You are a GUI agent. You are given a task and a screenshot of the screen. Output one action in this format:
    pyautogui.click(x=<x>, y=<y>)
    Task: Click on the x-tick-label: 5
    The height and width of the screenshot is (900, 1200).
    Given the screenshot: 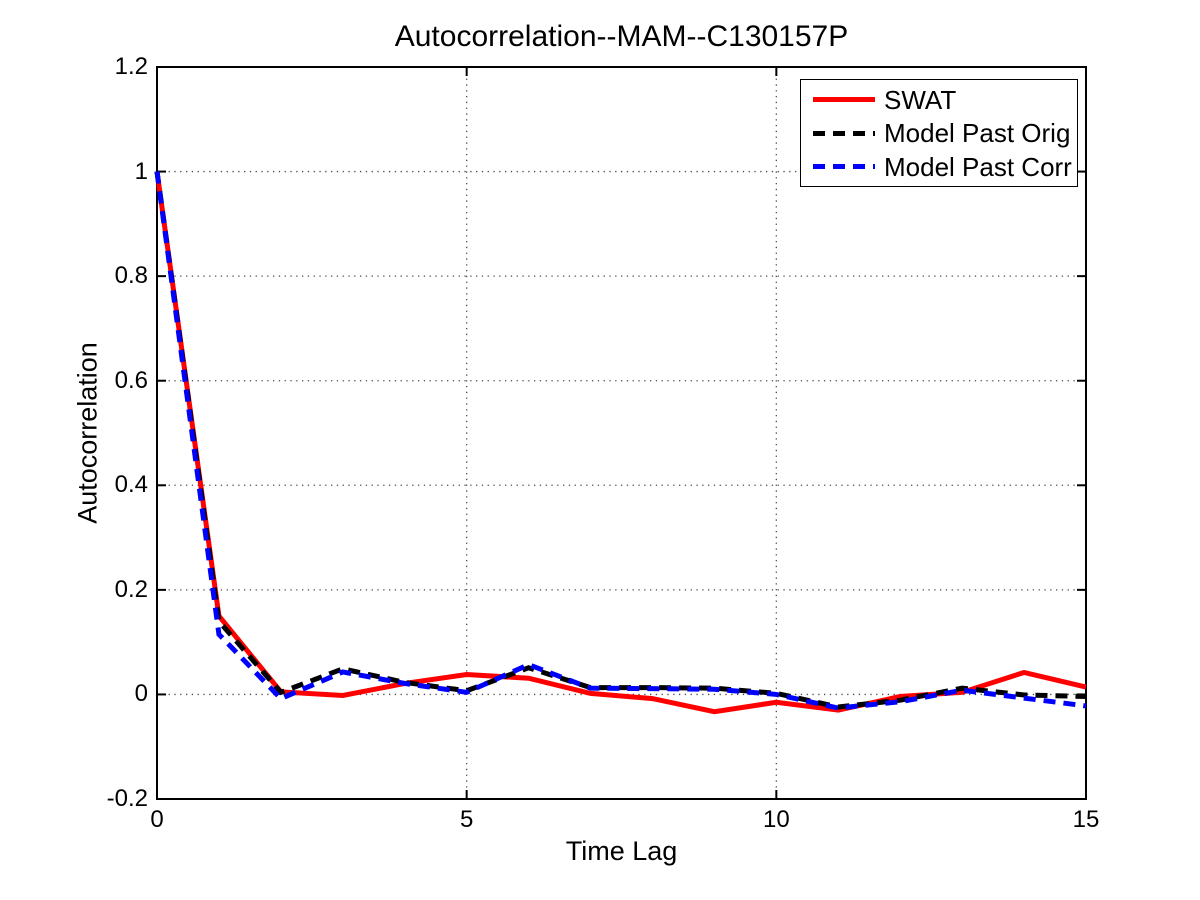 What is the action you would take?
    pyautogui.click(x=466, y=819)
    